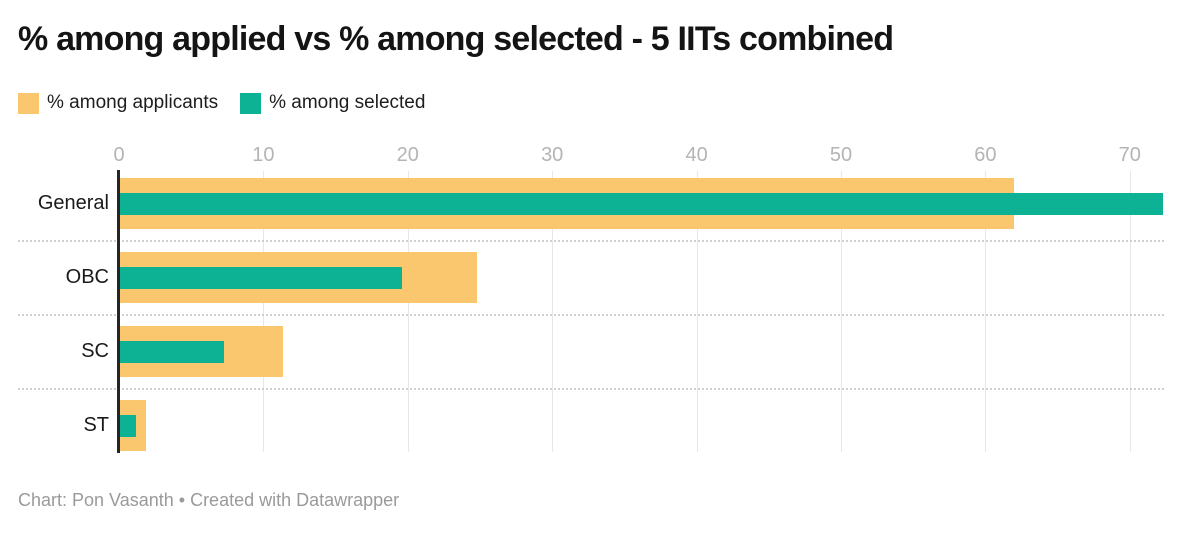 The width and height of the screenshot is (1200, 534). Describe the element at coordinates (221, 103) in the screenshot. I see `legend: % among applicants % among selected` at that location.